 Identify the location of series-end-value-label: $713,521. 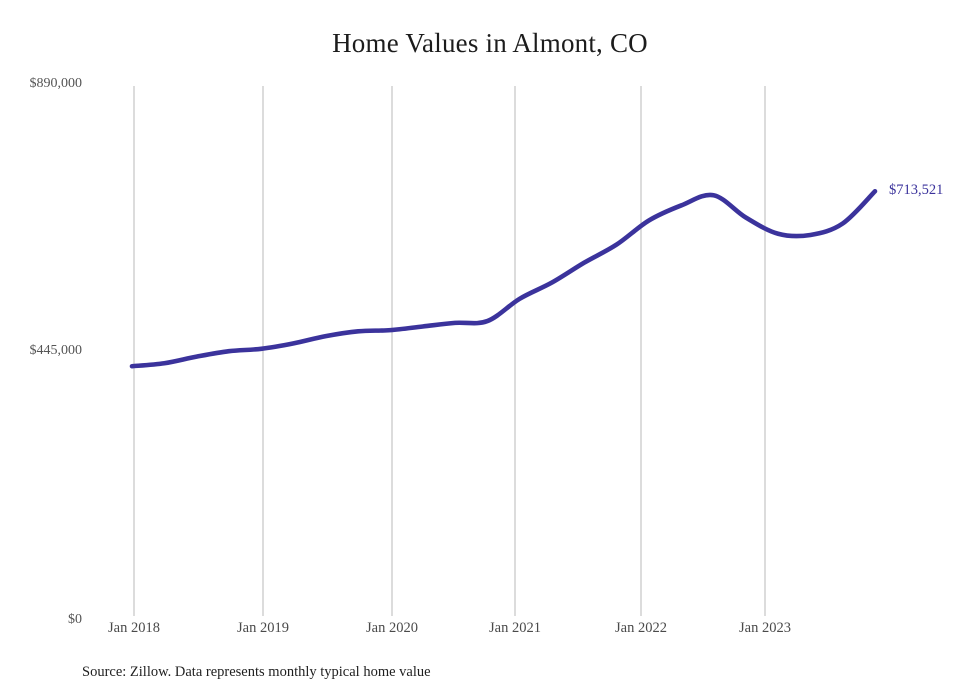
(916, 190).